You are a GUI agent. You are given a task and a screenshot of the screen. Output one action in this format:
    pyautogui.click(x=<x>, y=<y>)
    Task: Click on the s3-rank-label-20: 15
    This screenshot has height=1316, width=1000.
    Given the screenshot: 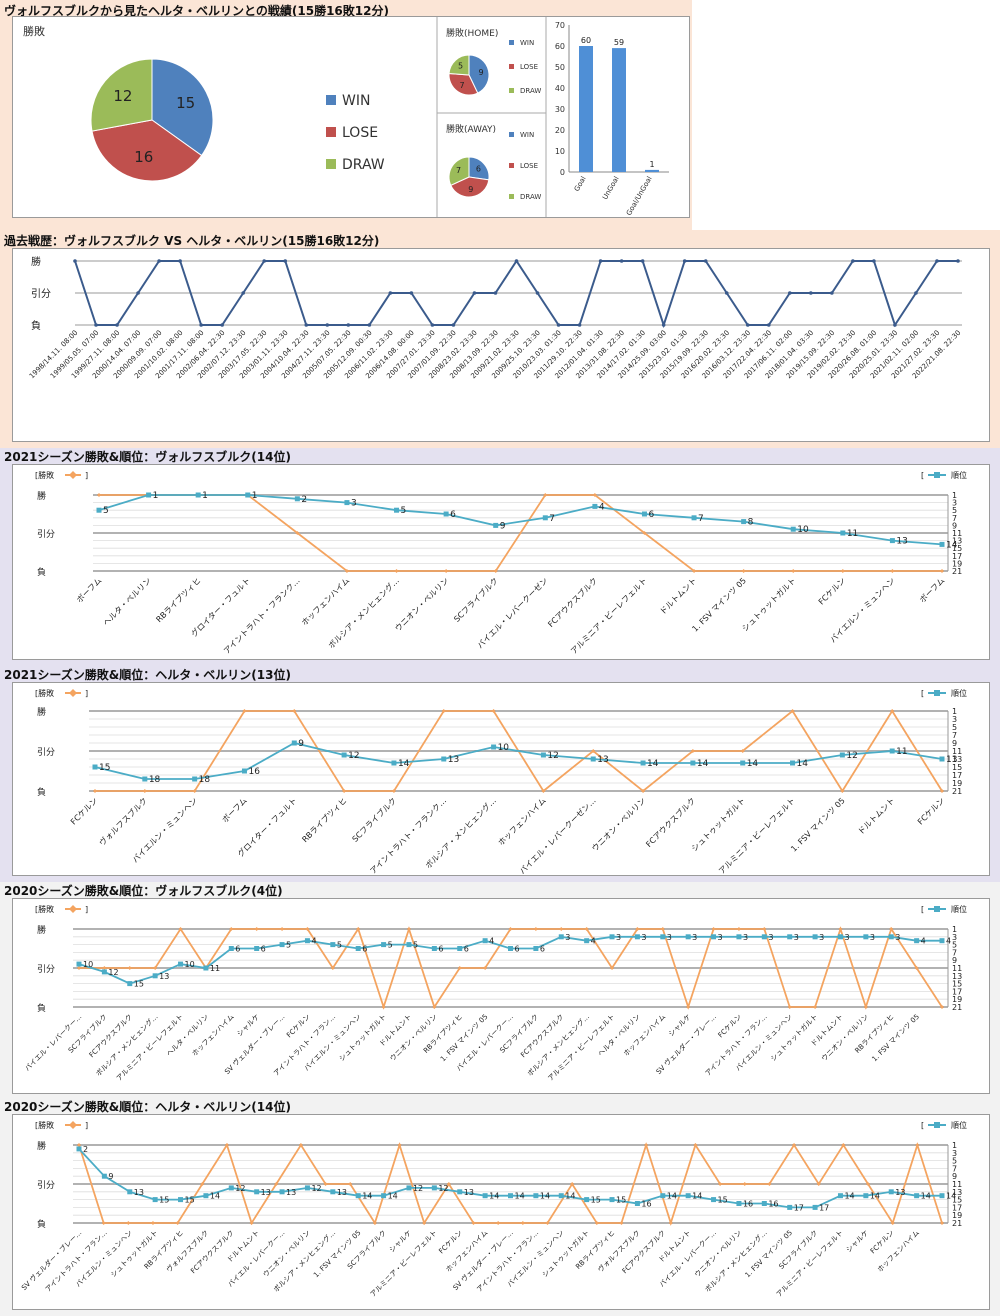 What is the action you would take?
    pyautogui.click(x=596, y=1200)
    